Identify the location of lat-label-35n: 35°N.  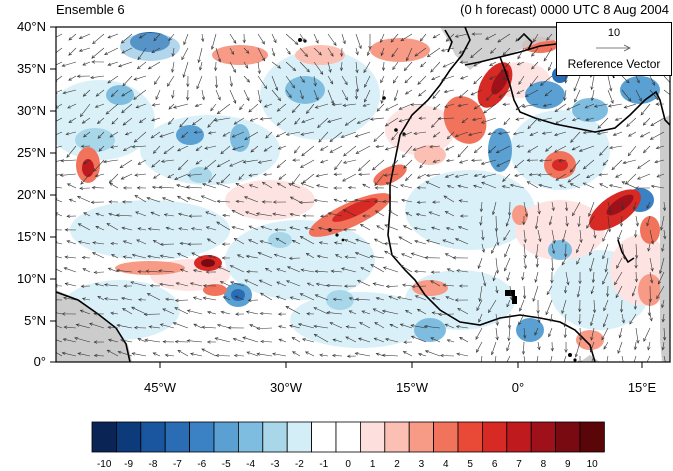
(31, 68).